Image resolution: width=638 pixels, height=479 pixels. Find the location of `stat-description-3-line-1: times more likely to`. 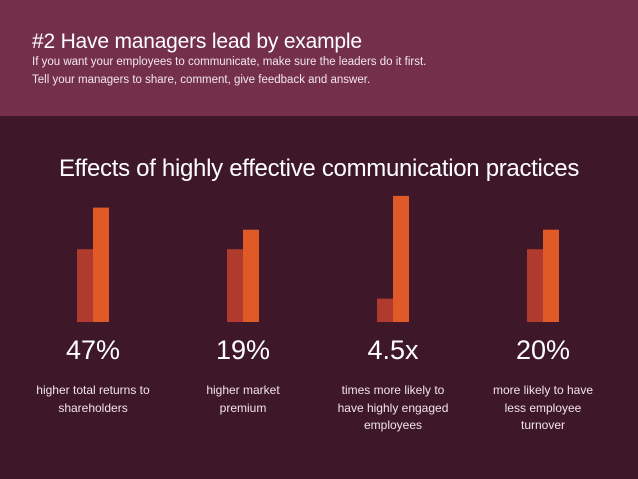

stat-description-3-line-1: times more likely to is located at coordinates (393, 390).